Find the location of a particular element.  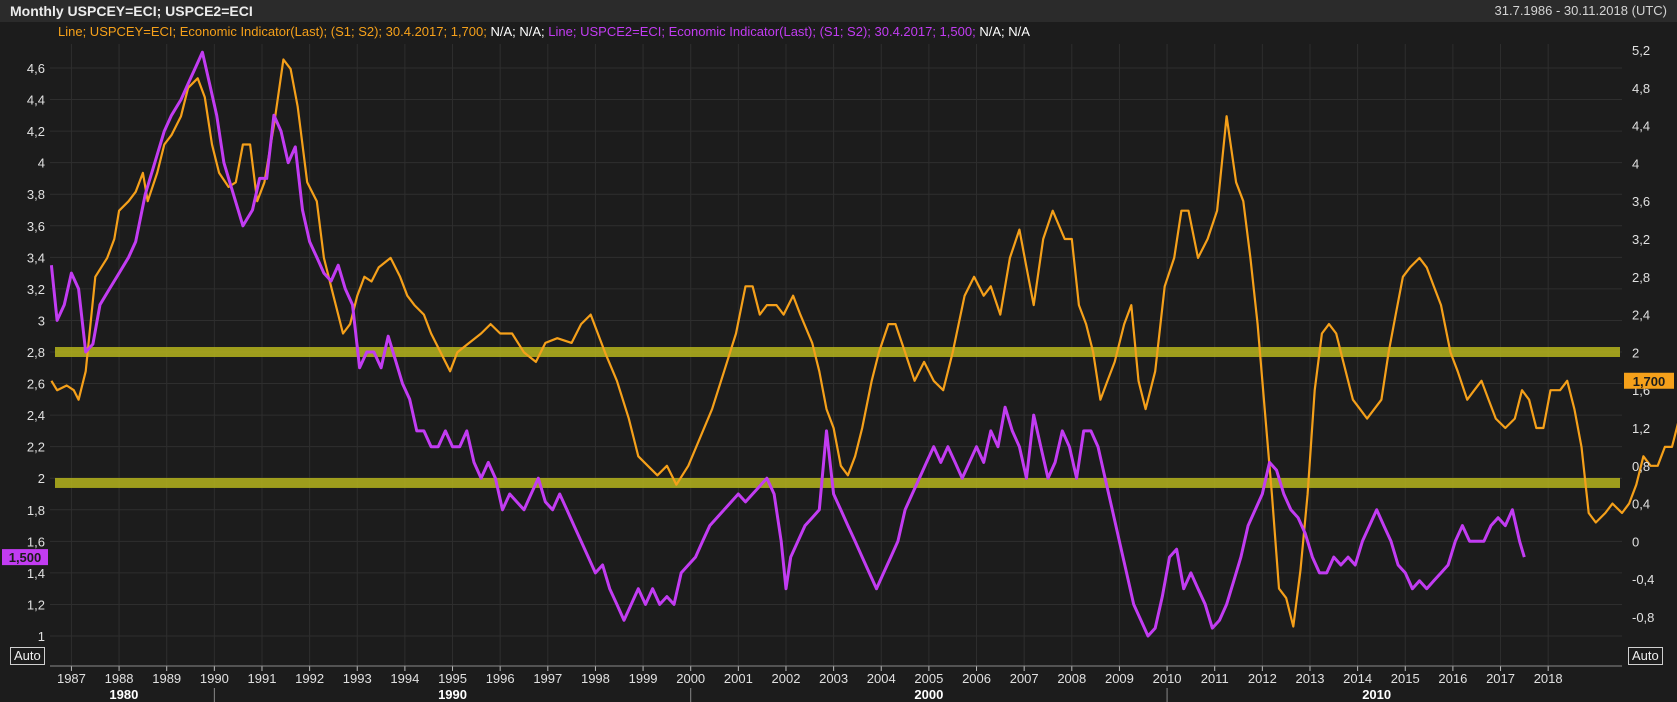

x-tick-label: 2011 is located at coordinates (1215, 678).